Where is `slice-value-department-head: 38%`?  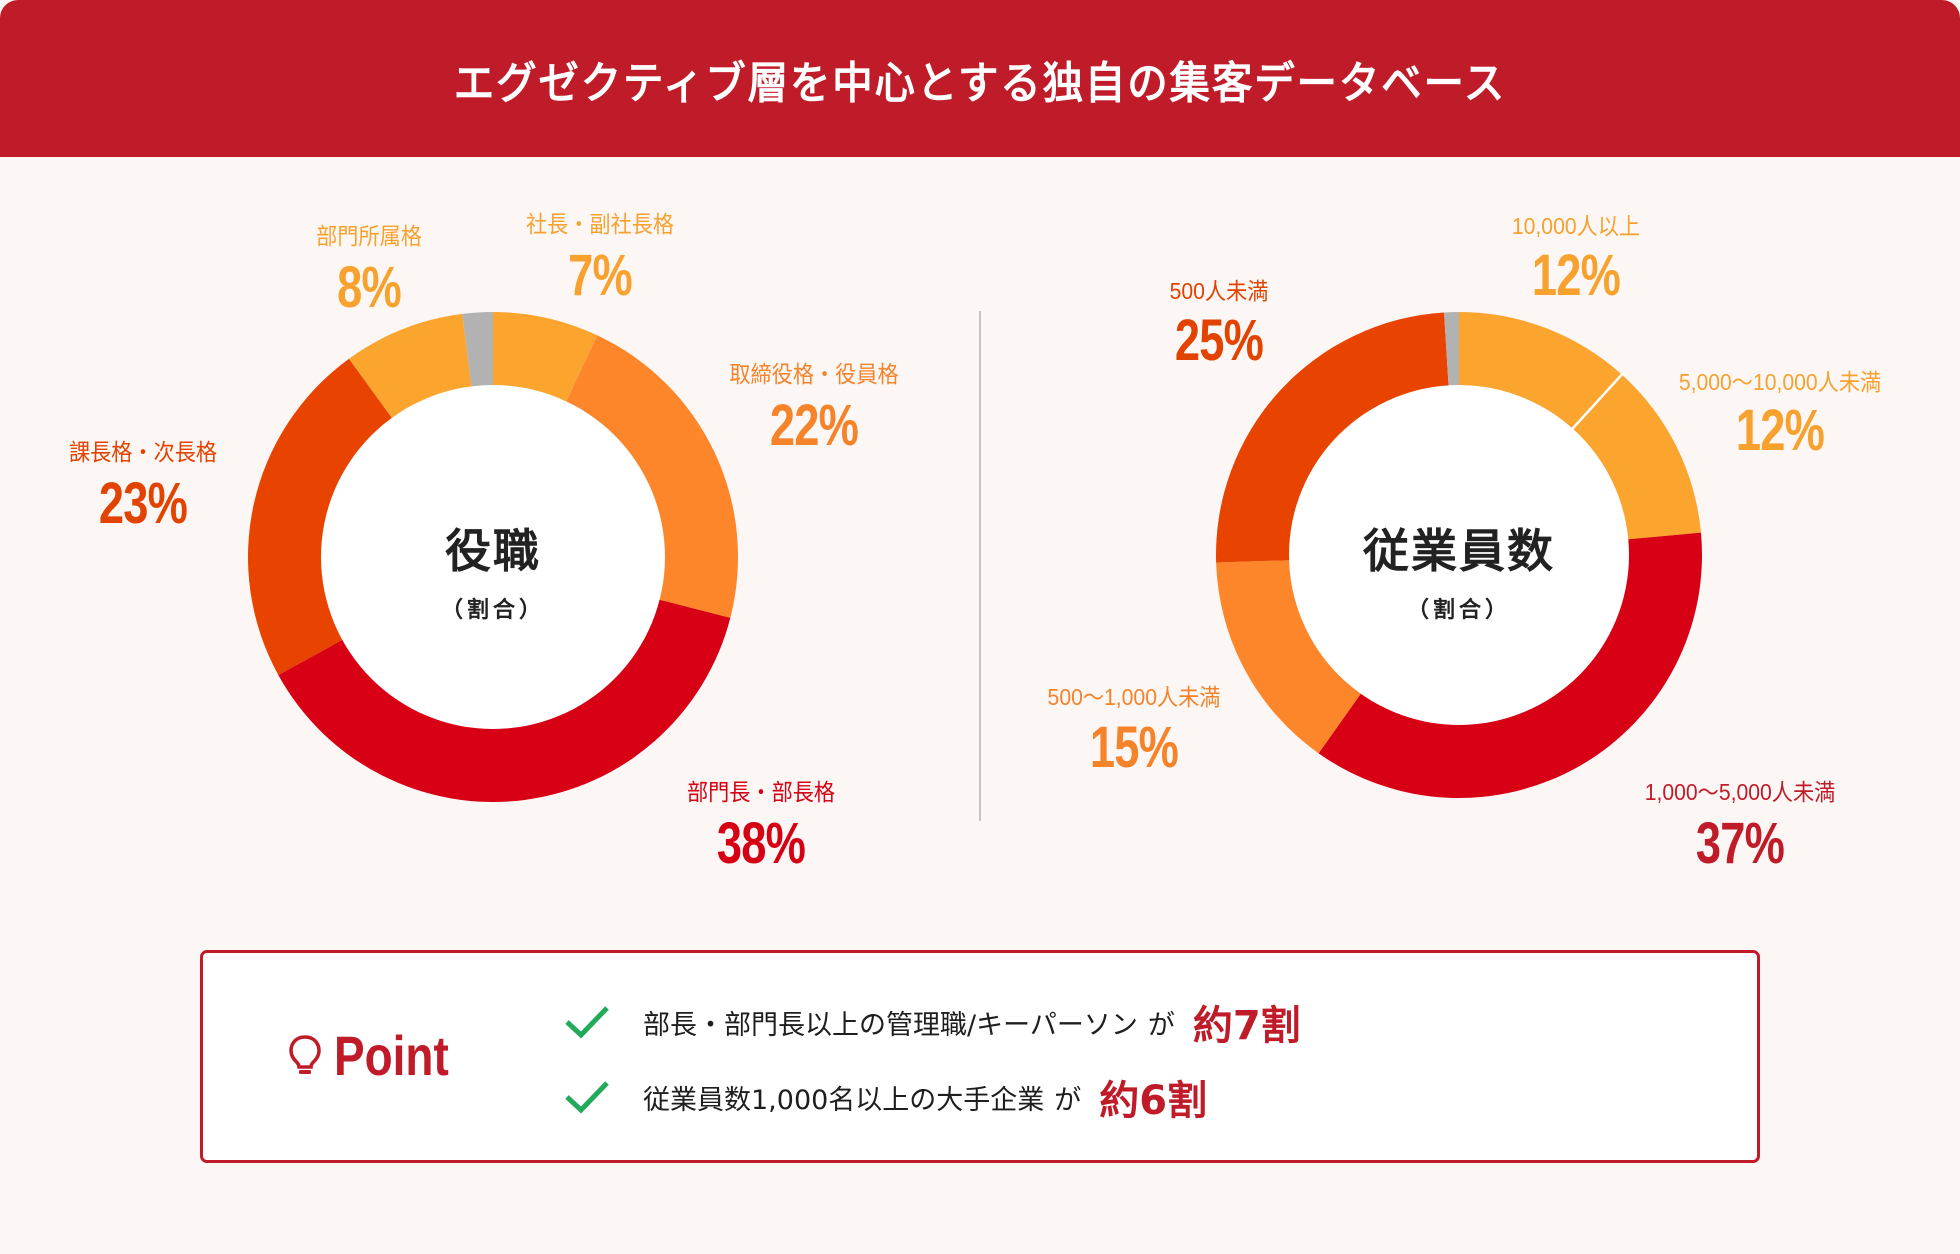
slice-value-department-head: 38% is located at coordinates (761, 843).